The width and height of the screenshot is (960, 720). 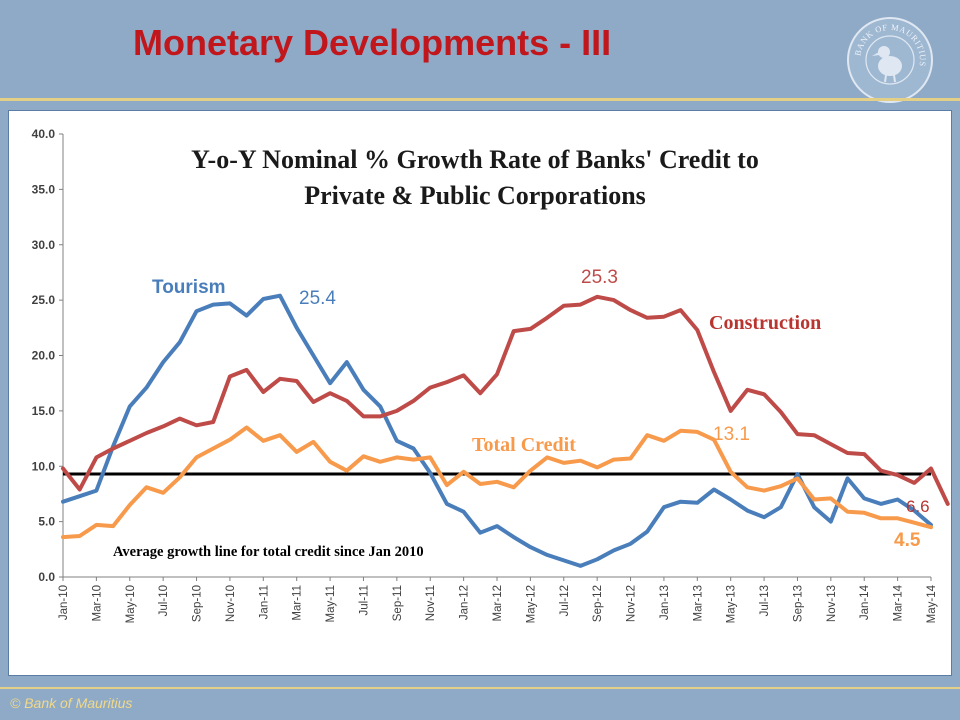 I want to click on x-tick-label: Nov-13, so click(x=832, y=603).